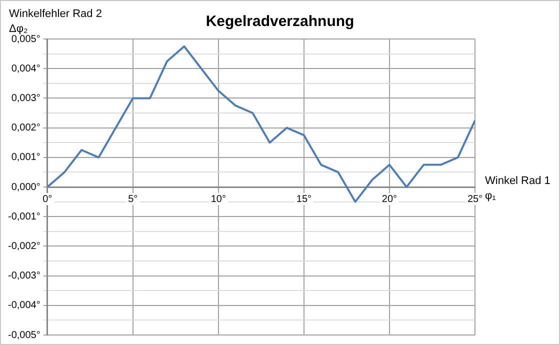  What do you see at coordinates (56, 21) in the screenshot?
I see `y-axis-title: Winkelfehler Rad 2 Δφ₂` at bounding box center [56, 21].